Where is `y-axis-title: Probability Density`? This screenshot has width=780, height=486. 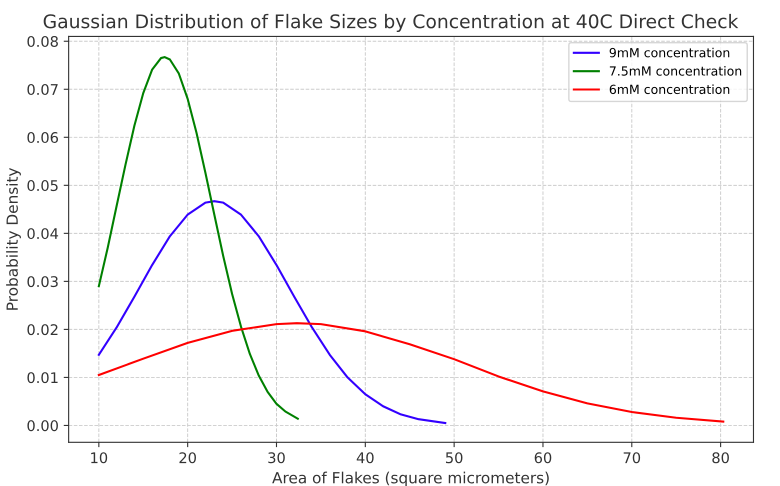
y-axis-title: Probability Density is located at coordinates (13, 239).